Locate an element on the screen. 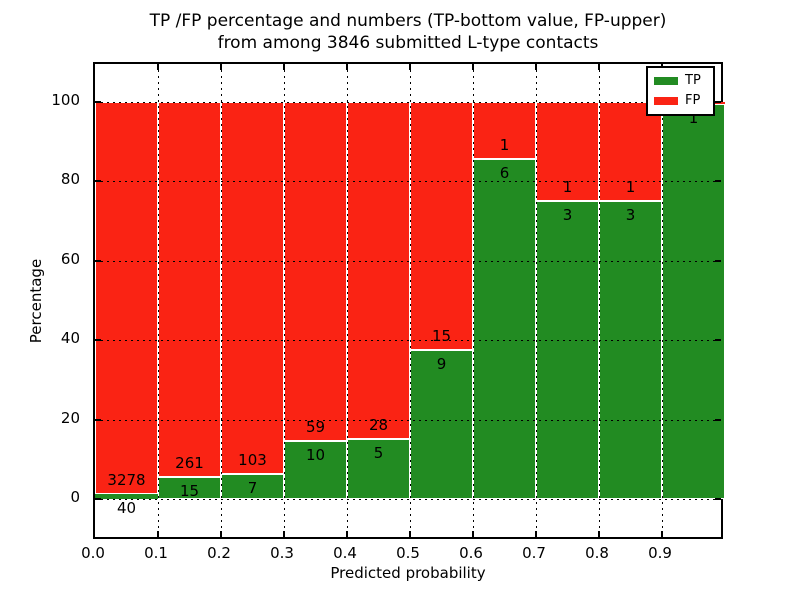 Image resolution: width=800 pixels, height=600 pixels. x-tick-label: 0.0 is located at coordinates (93, 553).